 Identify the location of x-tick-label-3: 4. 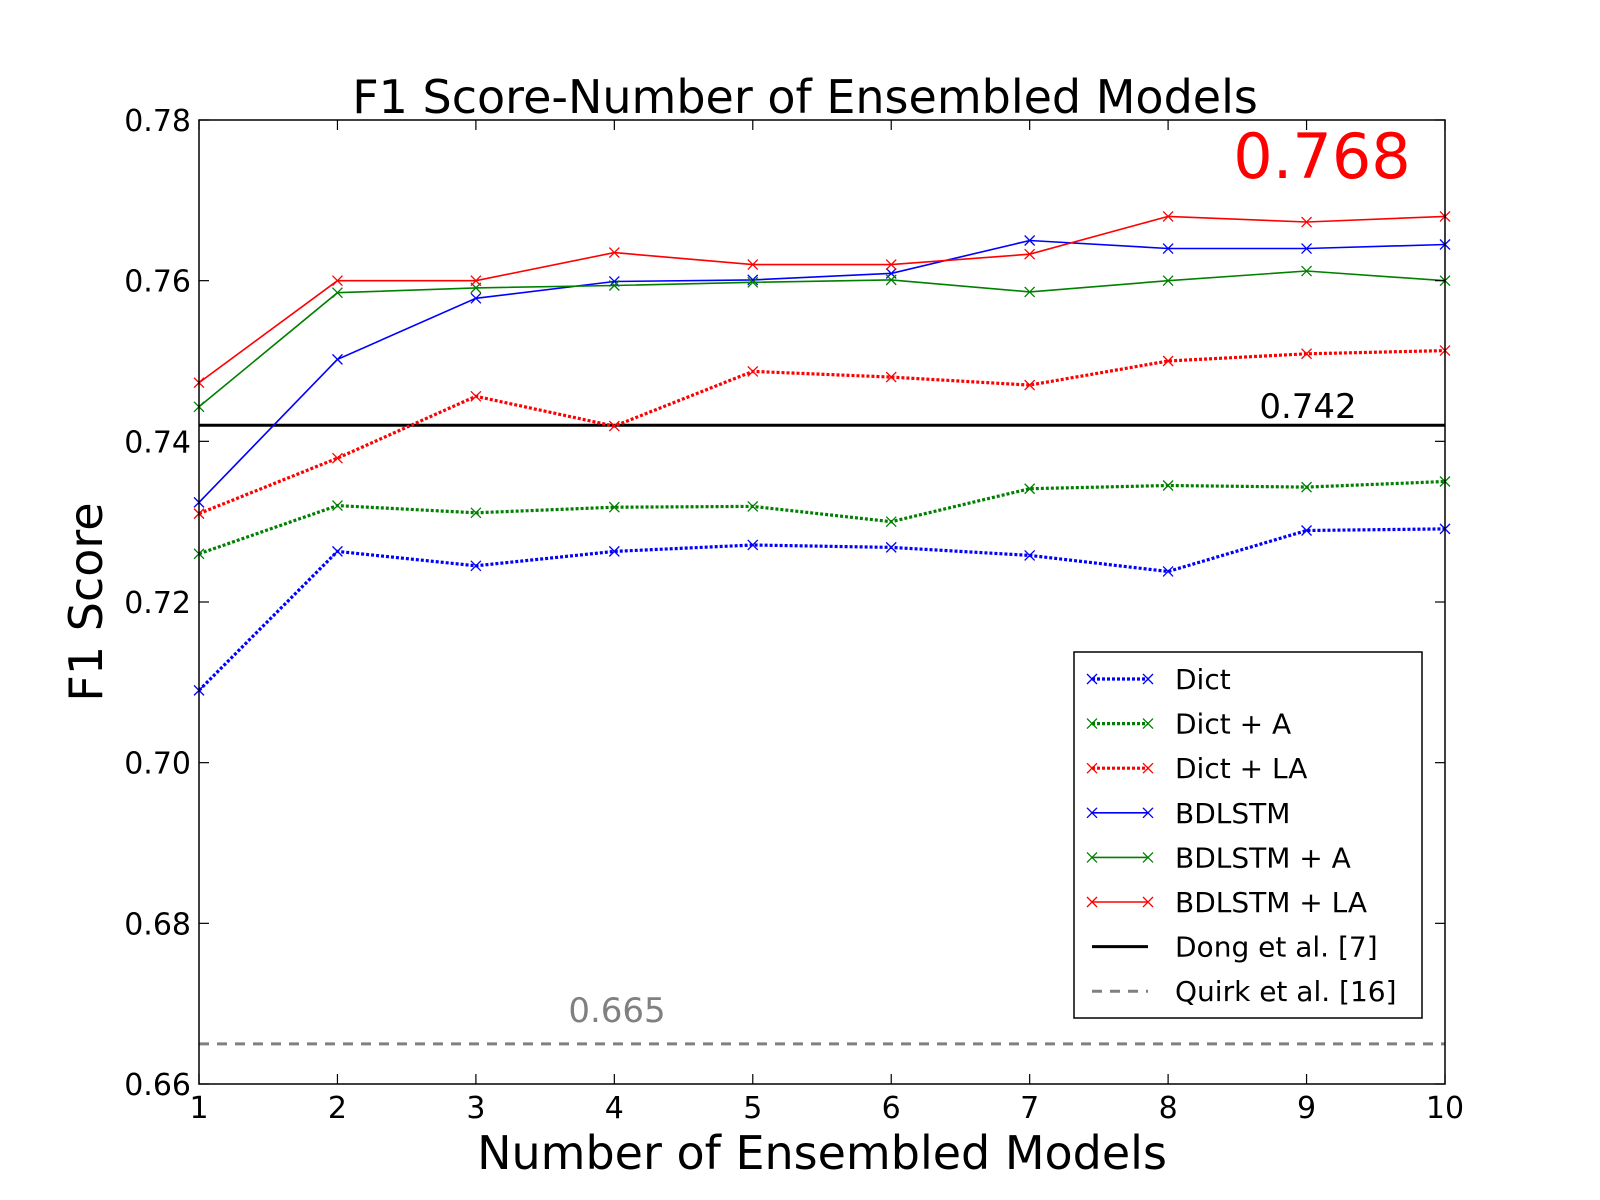
(614, 1108).